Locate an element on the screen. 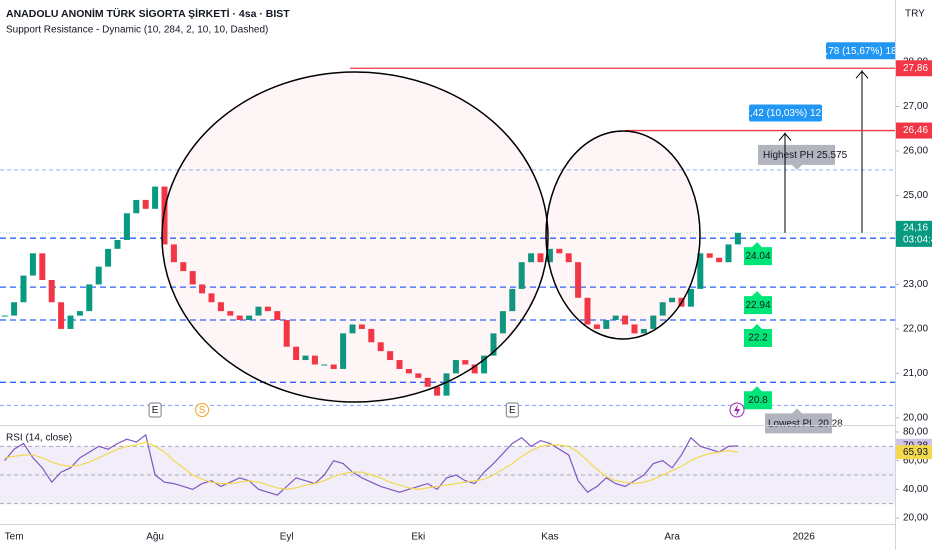  ellipse is located at coordinates (623, 235).